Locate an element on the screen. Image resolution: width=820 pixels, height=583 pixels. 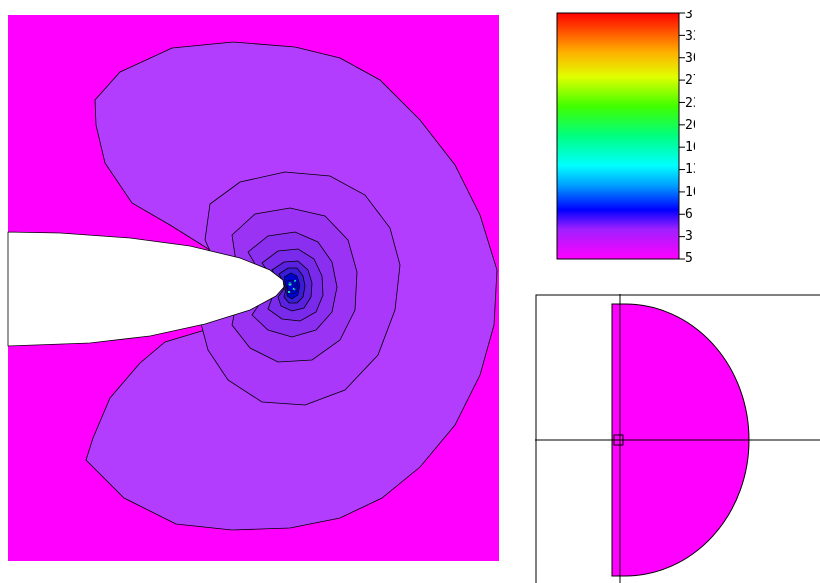
inset-zoom-box is located at coordinates (618, 440).